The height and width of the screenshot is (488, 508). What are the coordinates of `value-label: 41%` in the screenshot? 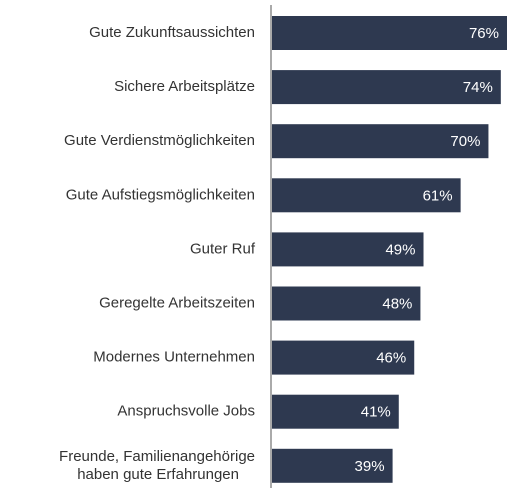 It's located at (376, 412).